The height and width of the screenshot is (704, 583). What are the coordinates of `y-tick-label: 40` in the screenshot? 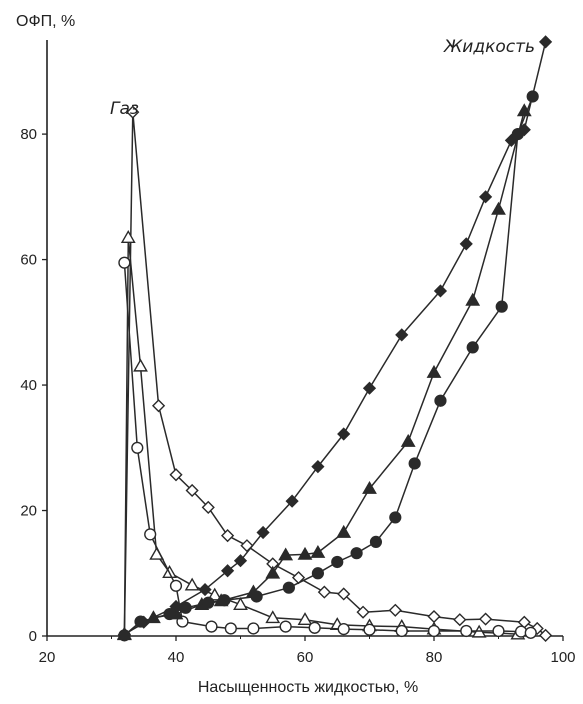 It's located at (28, 385).